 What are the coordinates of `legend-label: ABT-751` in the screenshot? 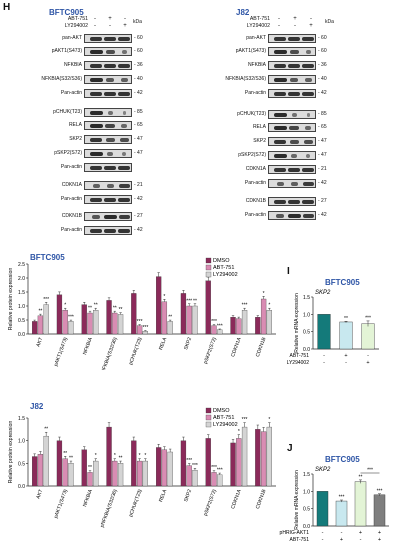 It's located at (223, 268).